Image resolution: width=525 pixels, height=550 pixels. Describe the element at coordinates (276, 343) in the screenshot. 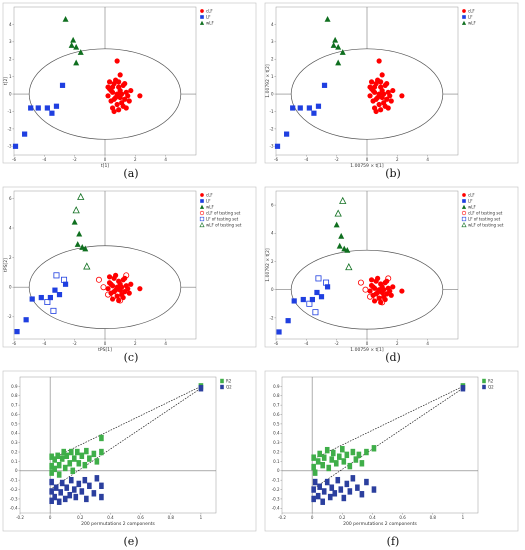

I see `x-tick-label: -6` at that location.